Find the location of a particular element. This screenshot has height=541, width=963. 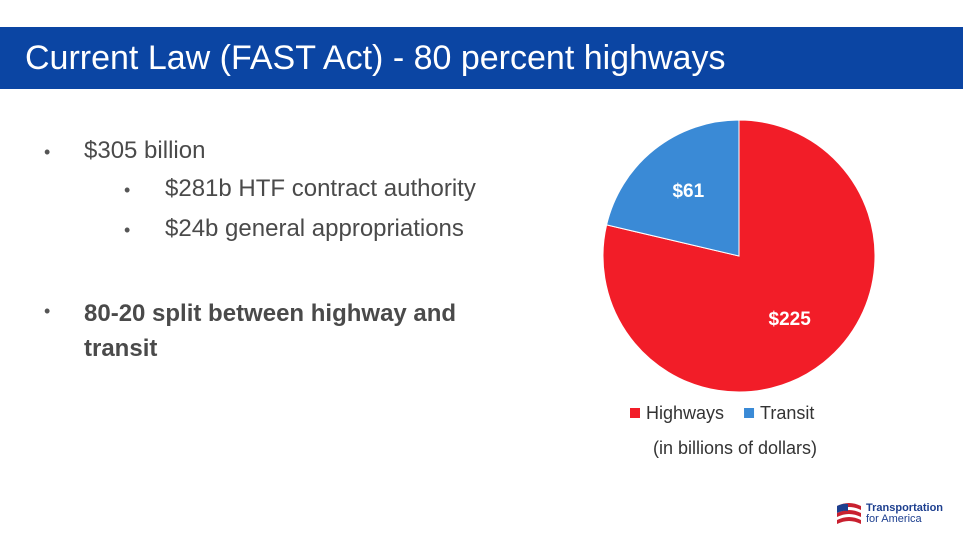

sub-bullet: $281b HTF contract authority is located at coordinates (320, 188).